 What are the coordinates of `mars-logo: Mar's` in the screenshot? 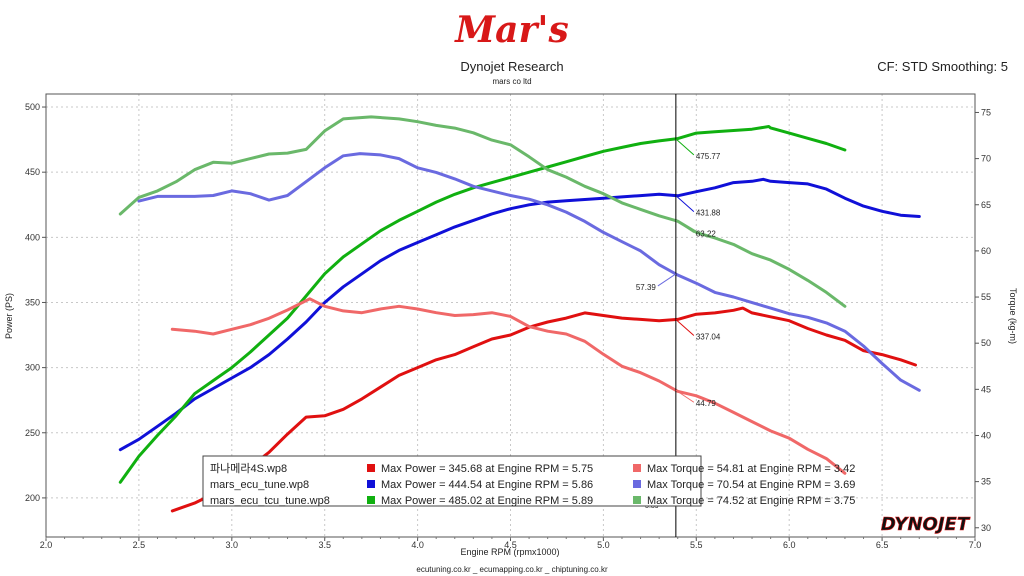 It's located at (510, 30).